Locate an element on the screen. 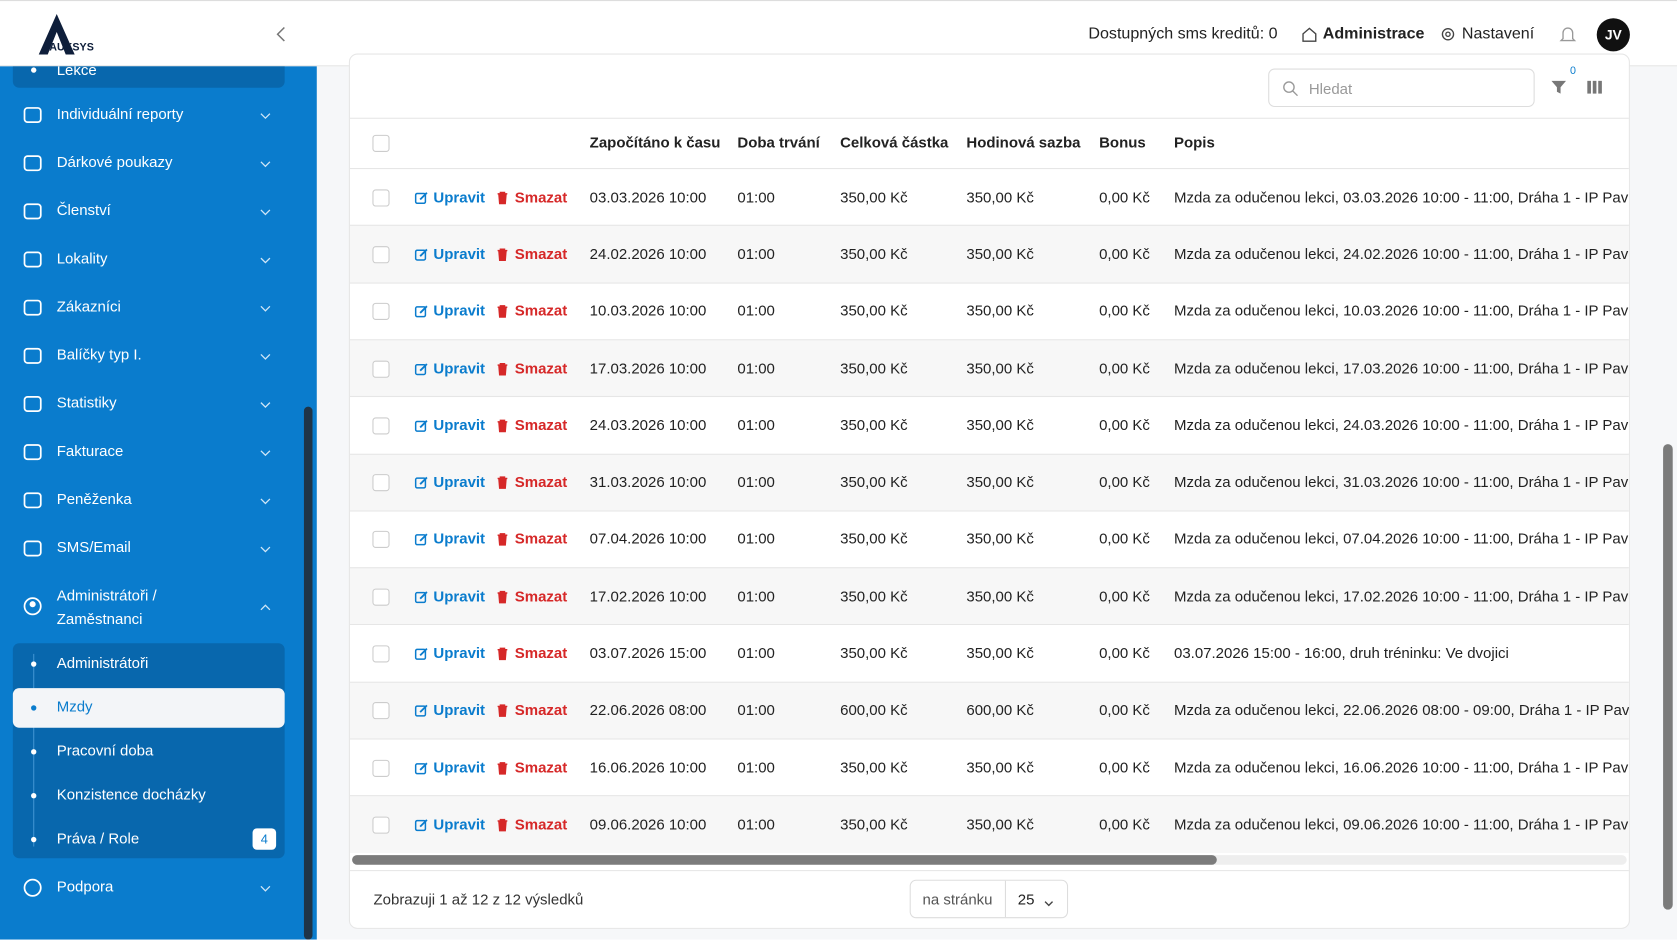 This screenshot has width=1677, height=940. submenu-item: Administrátoři is located at coordinates (102, 662).